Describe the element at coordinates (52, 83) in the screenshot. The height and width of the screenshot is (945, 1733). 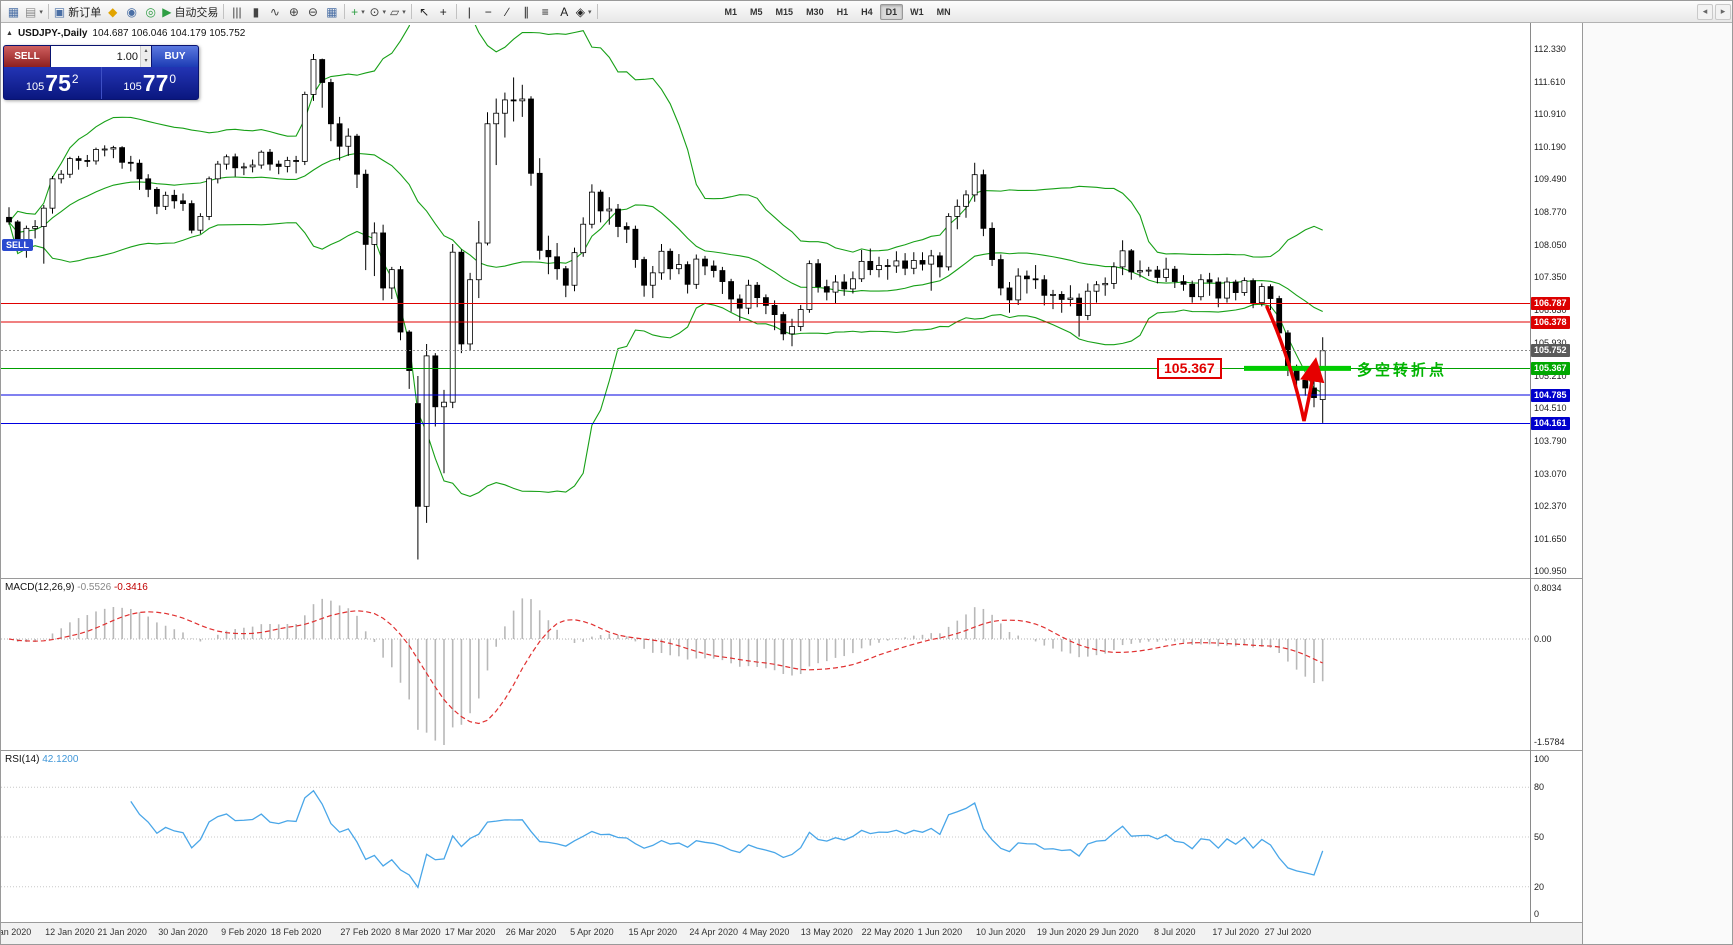
I see `sell-price: 105 75 2` at that location.